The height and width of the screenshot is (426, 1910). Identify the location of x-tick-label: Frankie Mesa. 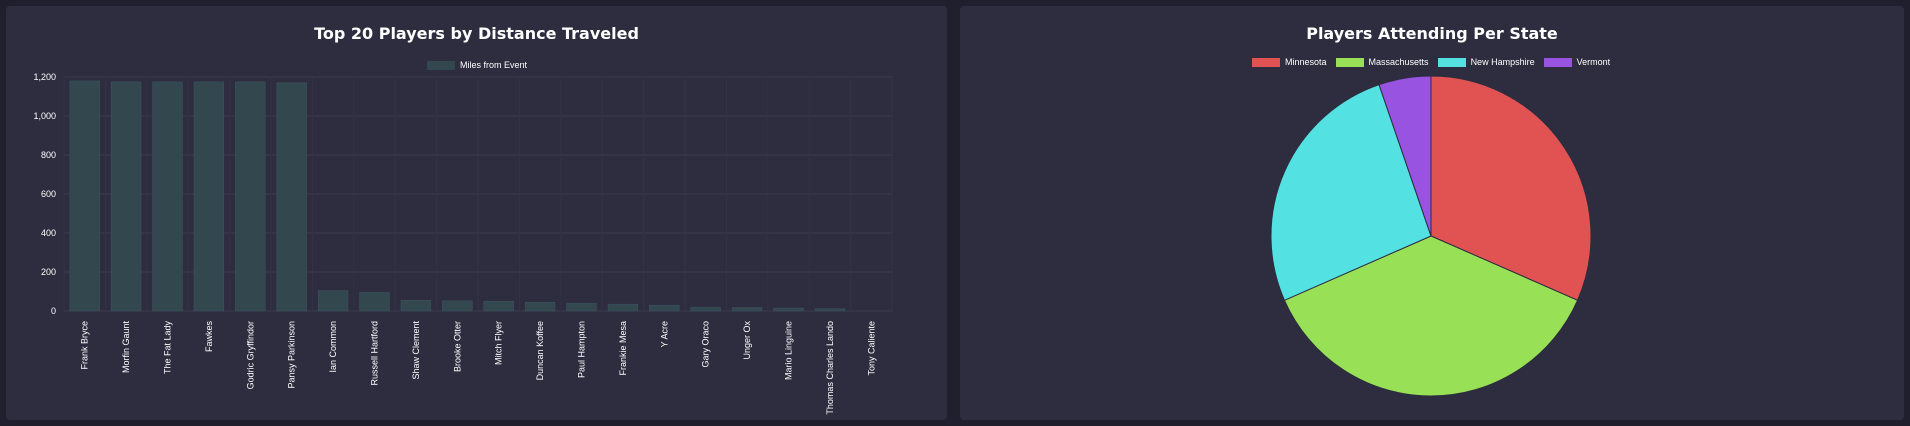
(623, 348).